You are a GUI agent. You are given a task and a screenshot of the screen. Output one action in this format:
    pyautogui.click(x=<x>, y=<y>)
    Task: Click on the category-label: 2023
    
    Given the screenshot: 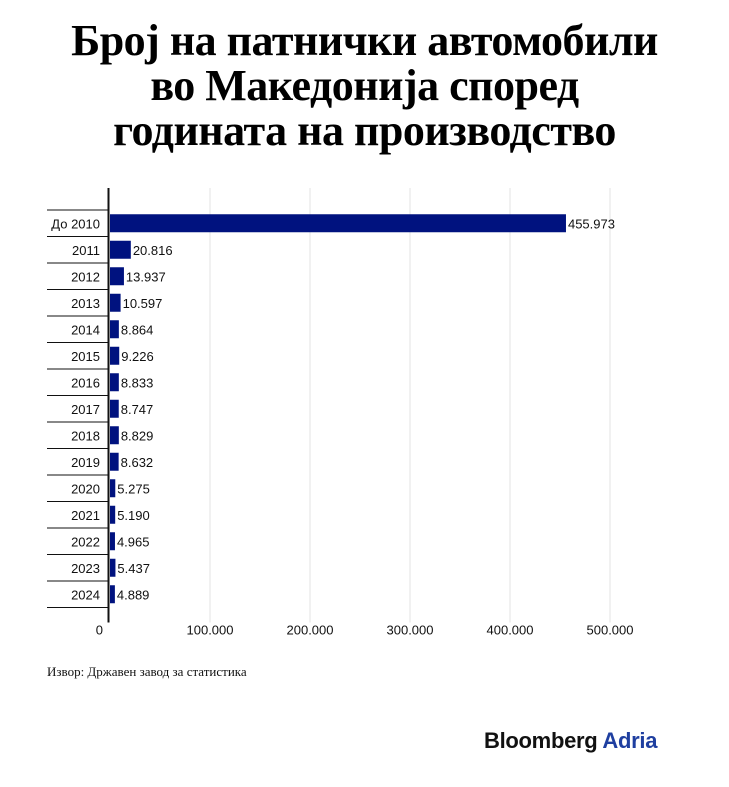 What is the action you would take?
    pyautogui.click(x=85, y=568)
    